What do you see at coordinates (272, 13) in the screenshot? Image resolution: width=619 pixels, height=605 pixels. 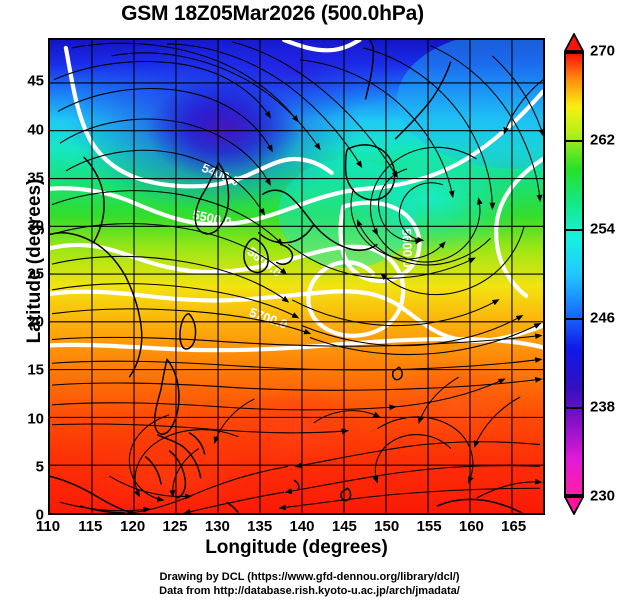 I see `page-title: GSM 18Z05Mar2026 (500.0hPa)` at bounding box center [272, 13].